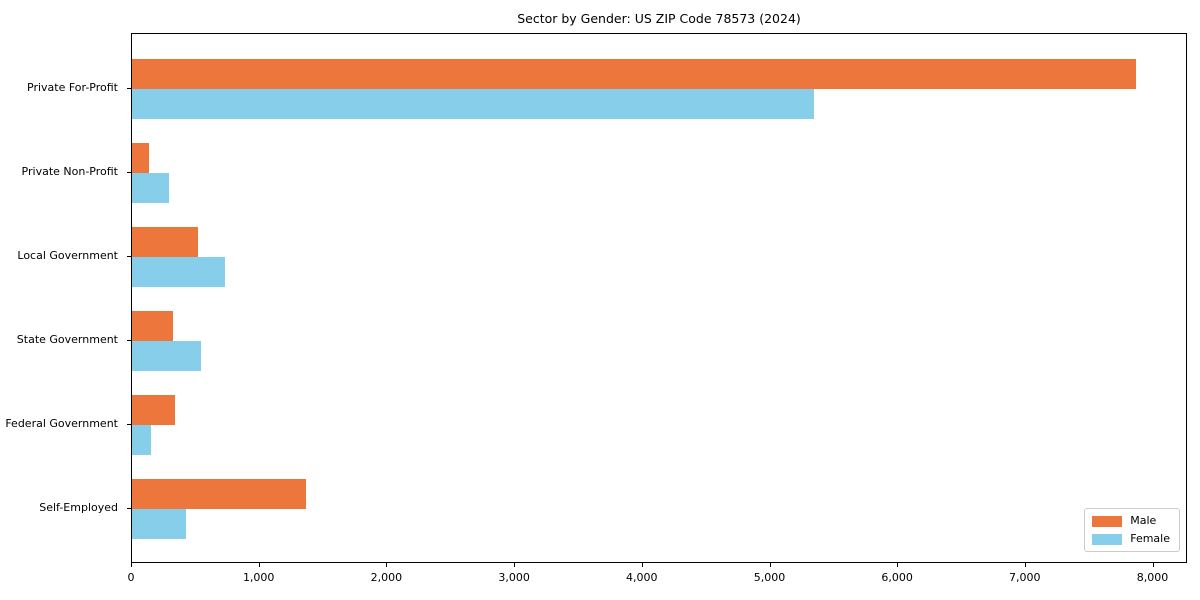  What do you see at coordinates (1132, 530) in the screenshot?
I see `legend: Male Female` at bounding box center [1132, 530].